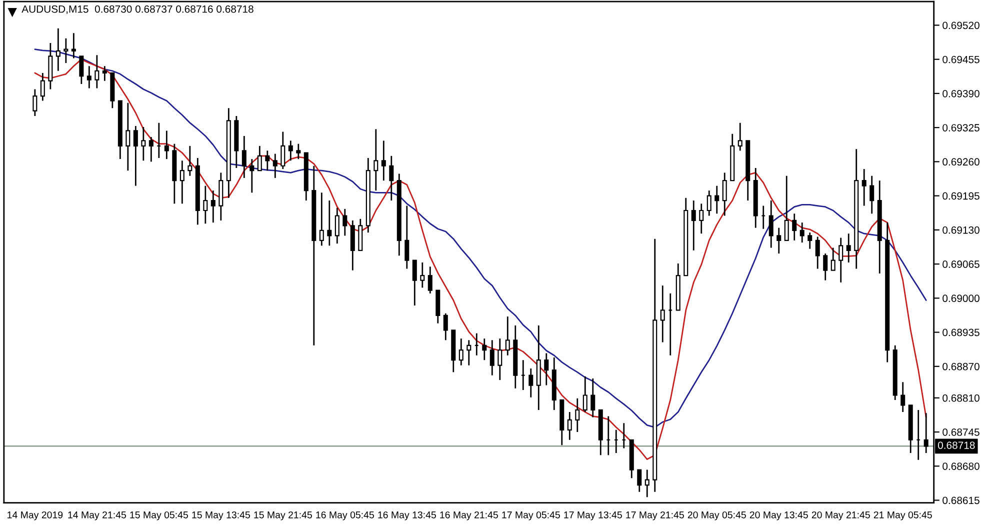 Image resolution: width=983 pixels, height=531 pixels. I want to click on x-tick-label: 16 May 21:45, so click(469, 515).